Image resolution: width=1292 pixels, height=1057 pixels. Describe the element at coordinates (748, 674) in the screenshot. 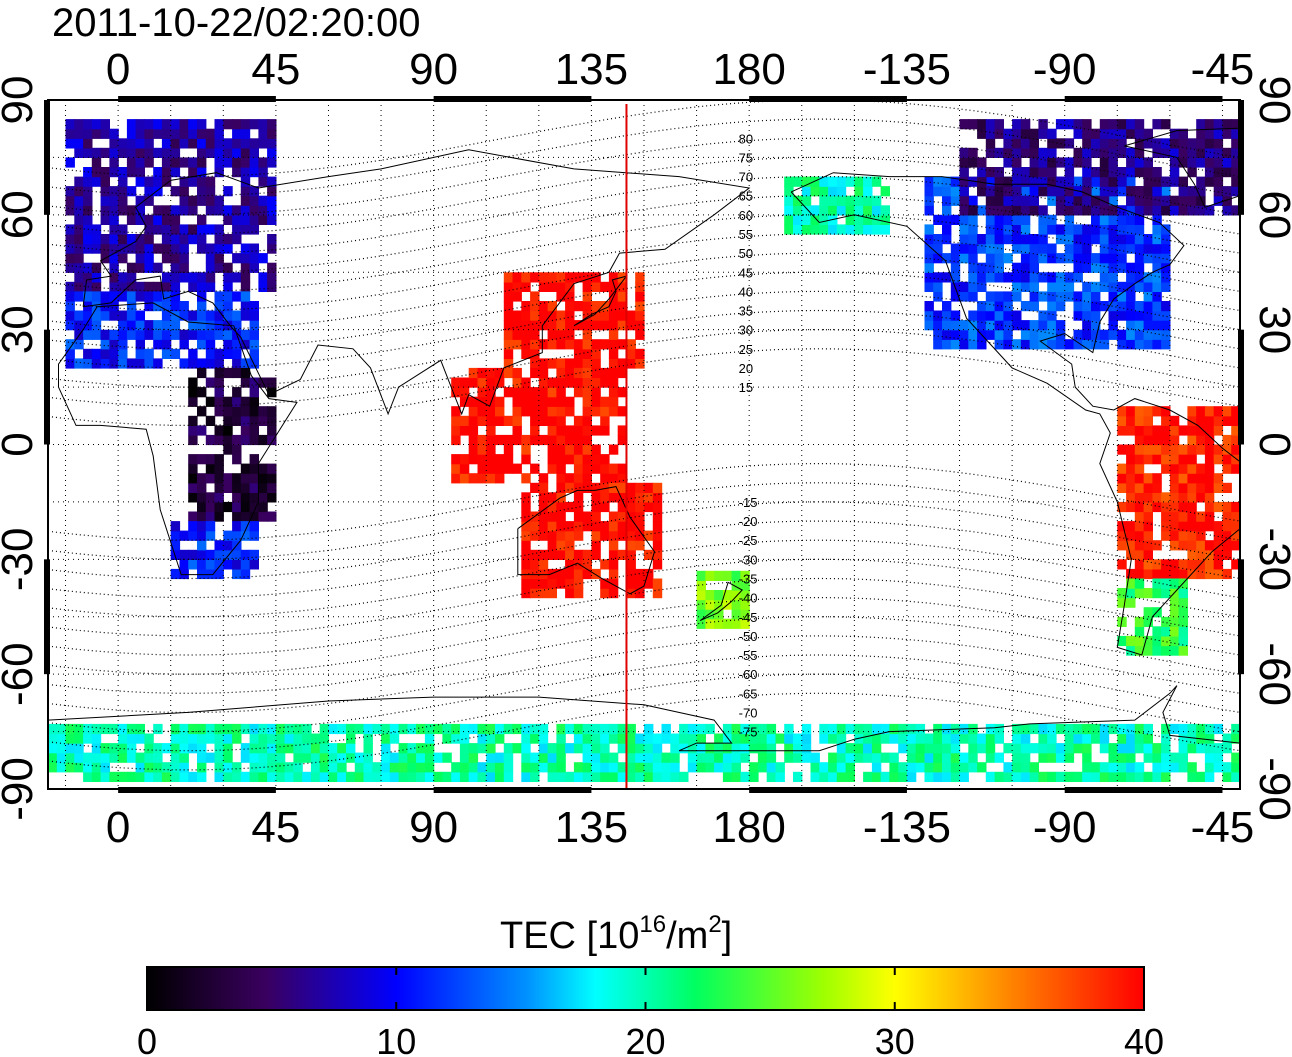

I see `maglat-label: -60` at that location.